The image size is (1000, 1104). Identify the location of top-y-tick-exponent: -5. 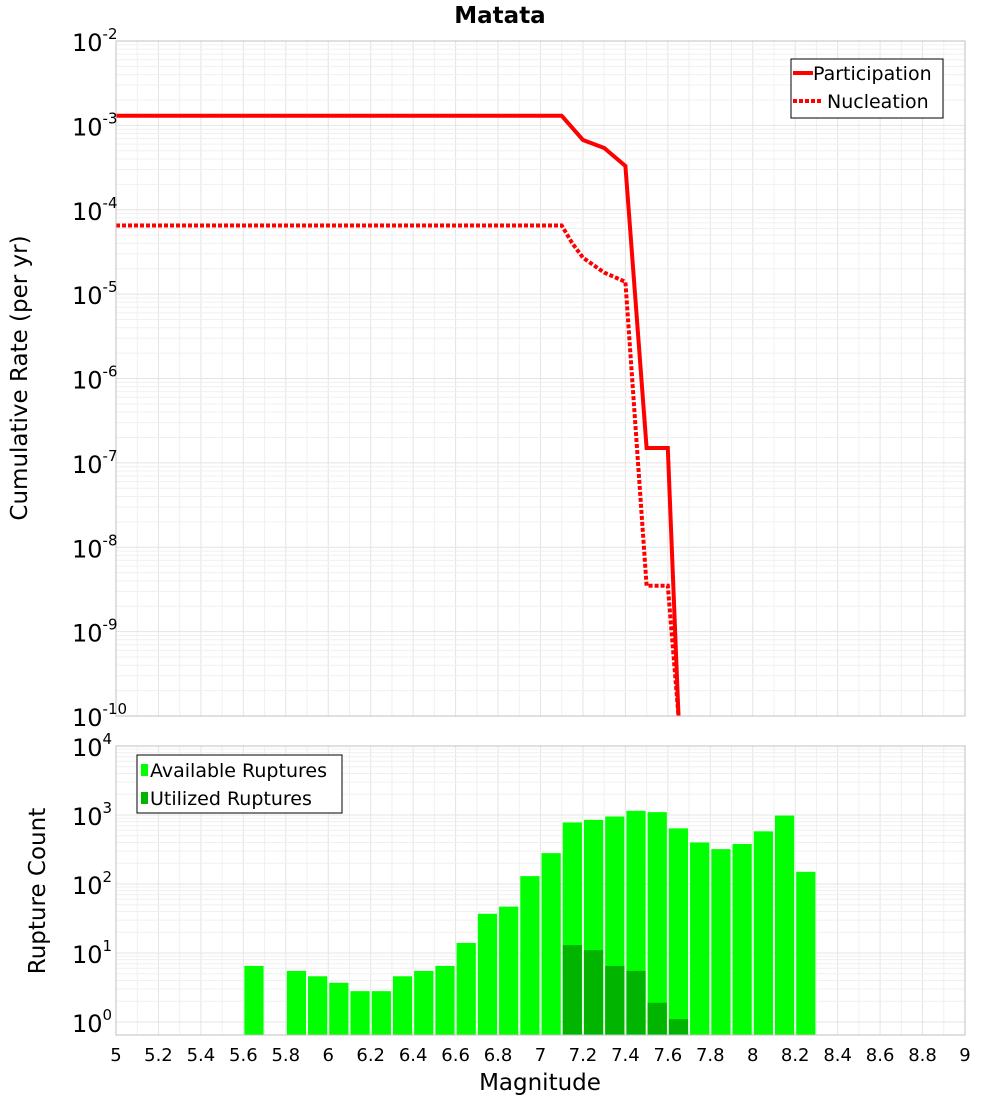
(110, 287).